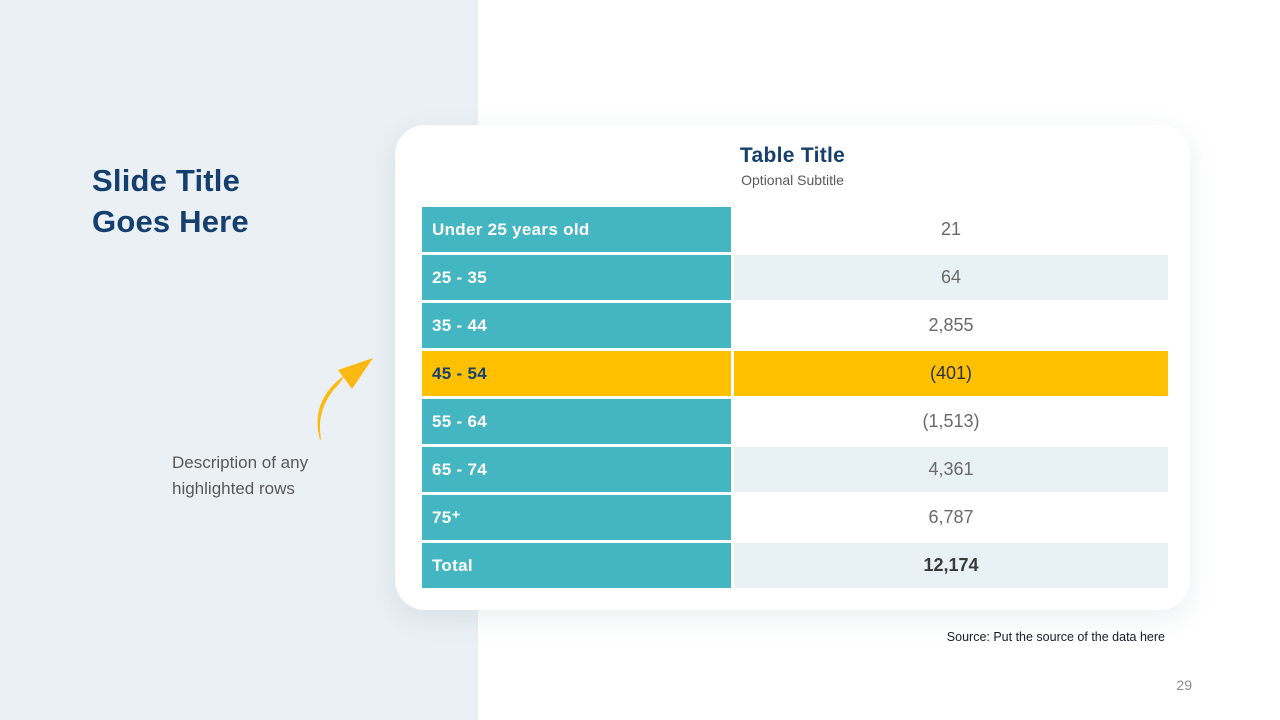 Image resolution: width=1280 pixels, height=720 pixels. I want to click on row-label-cell: 55 - 64, so click(576, 421).